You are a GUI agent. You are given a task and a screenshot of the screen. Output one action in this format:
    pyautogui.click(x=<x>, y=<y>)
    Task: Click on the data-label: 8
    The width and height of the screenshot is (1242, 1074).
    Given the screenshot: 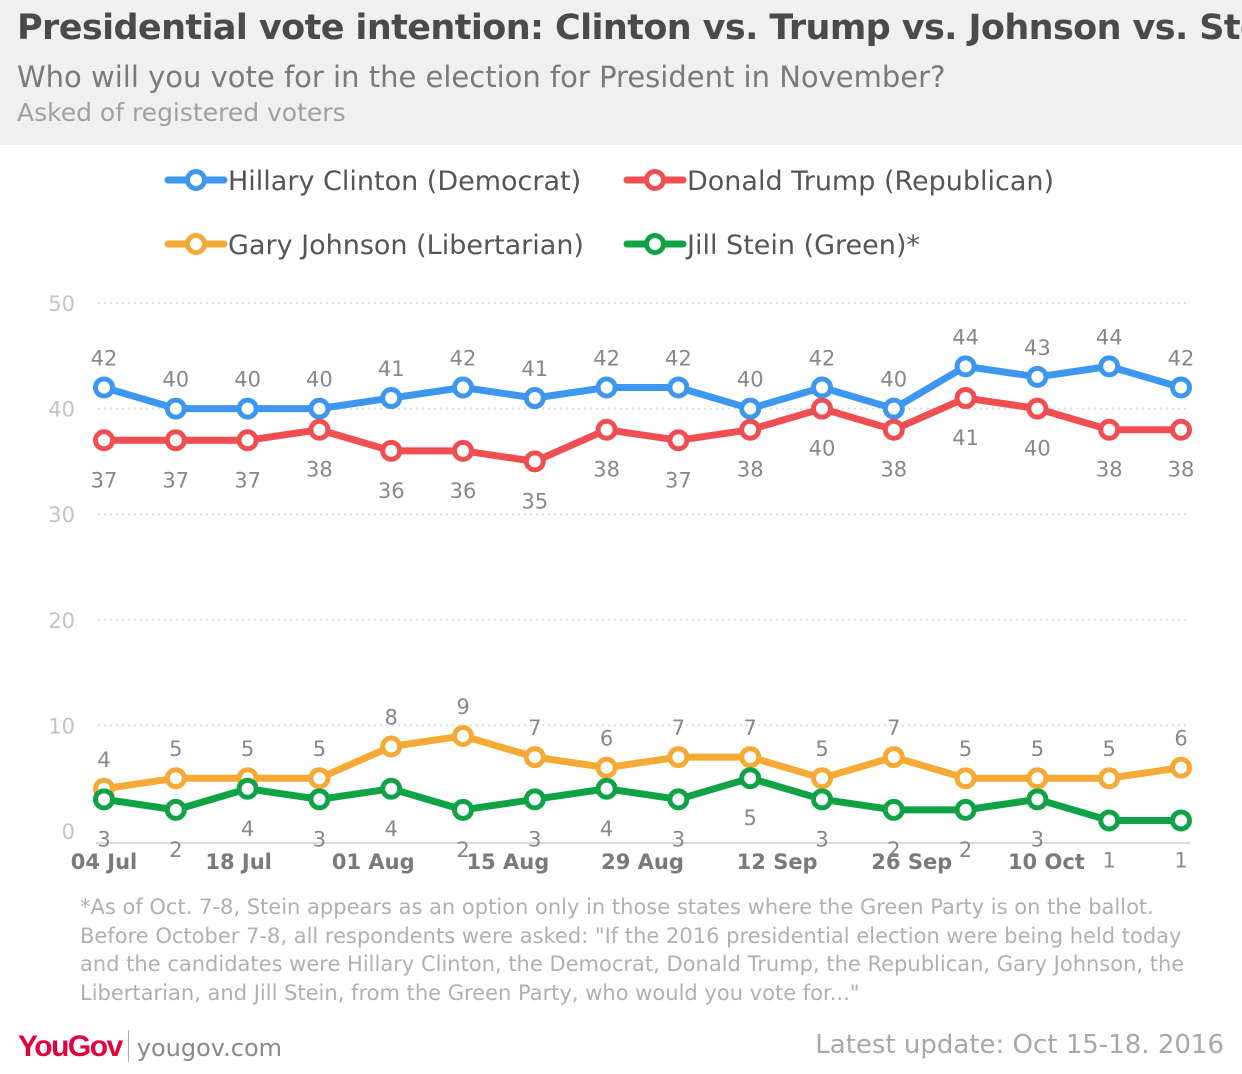 What is the action you would take?
    pyautogui.click(x=391, y=718)
    